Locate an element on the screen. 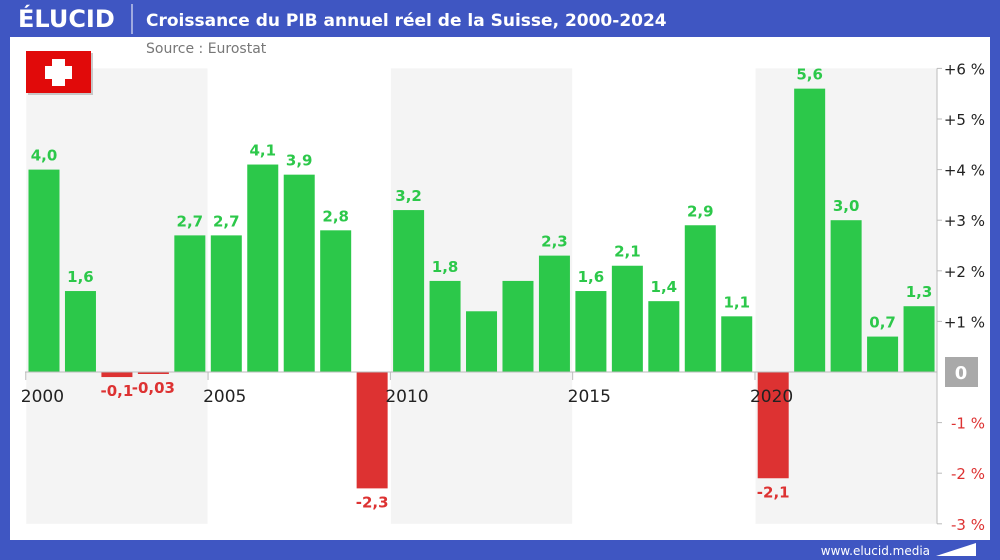 This screenshot has height=560, width=1000. swiss-flag-icon is located at coordinates (59, 73).